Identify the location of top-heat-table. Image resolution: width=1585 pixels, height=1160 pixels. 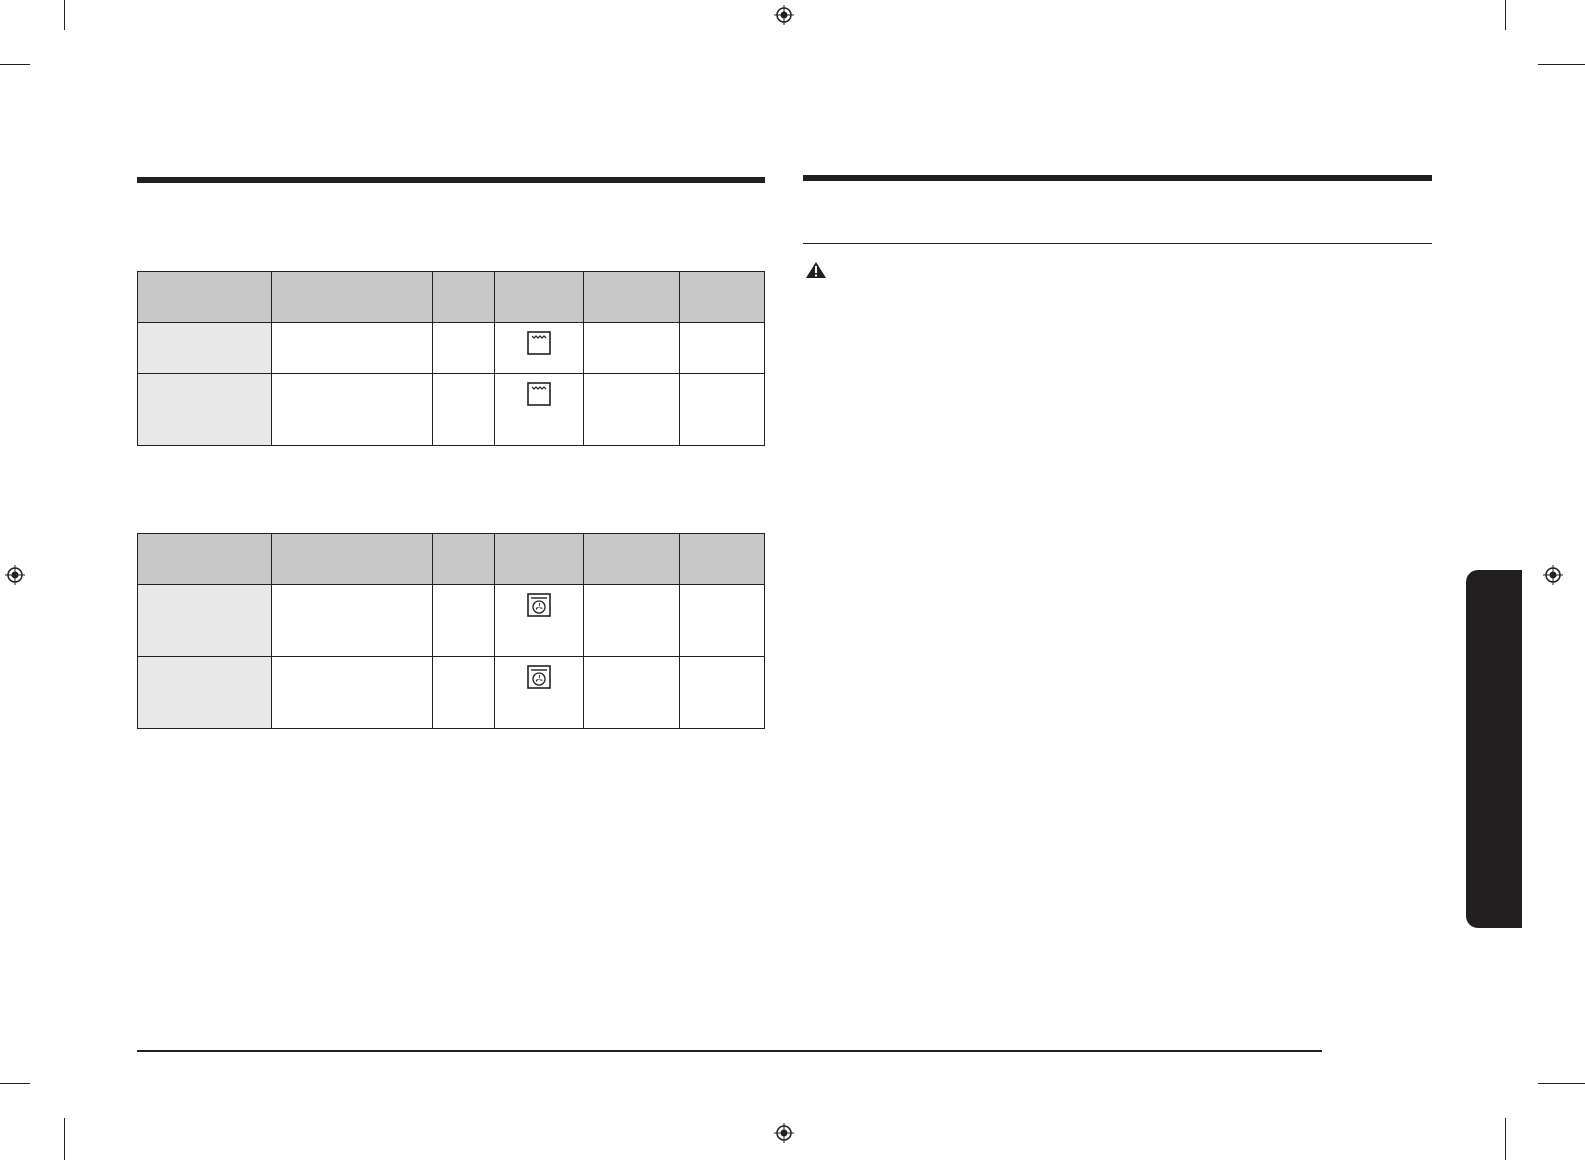
(451, 358).